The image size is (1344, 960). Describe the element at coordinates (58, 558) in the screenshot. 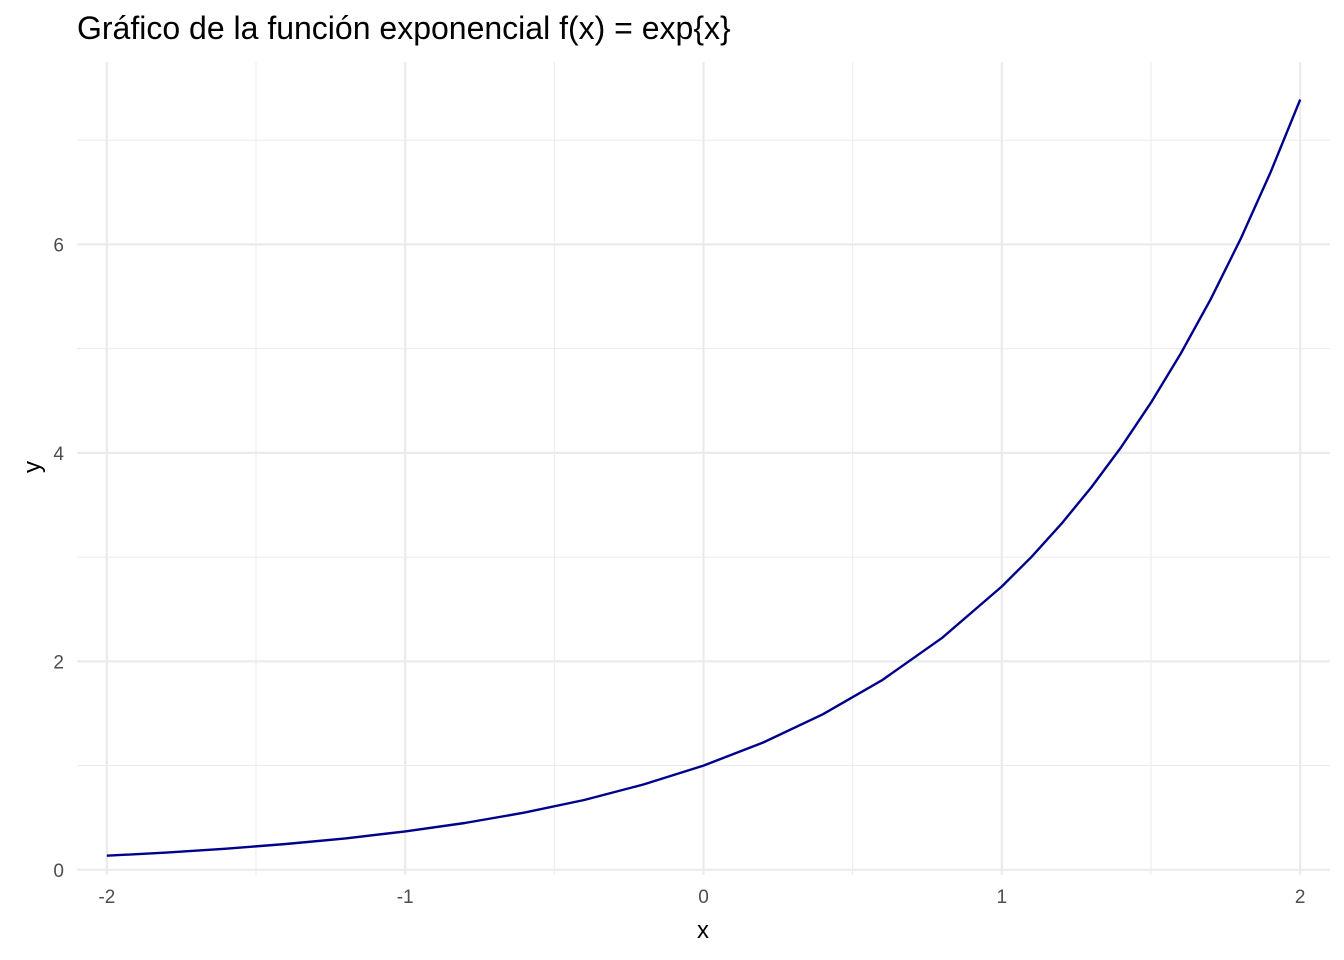

I see `y-tick-labels: 0 2 4 6` at that location.